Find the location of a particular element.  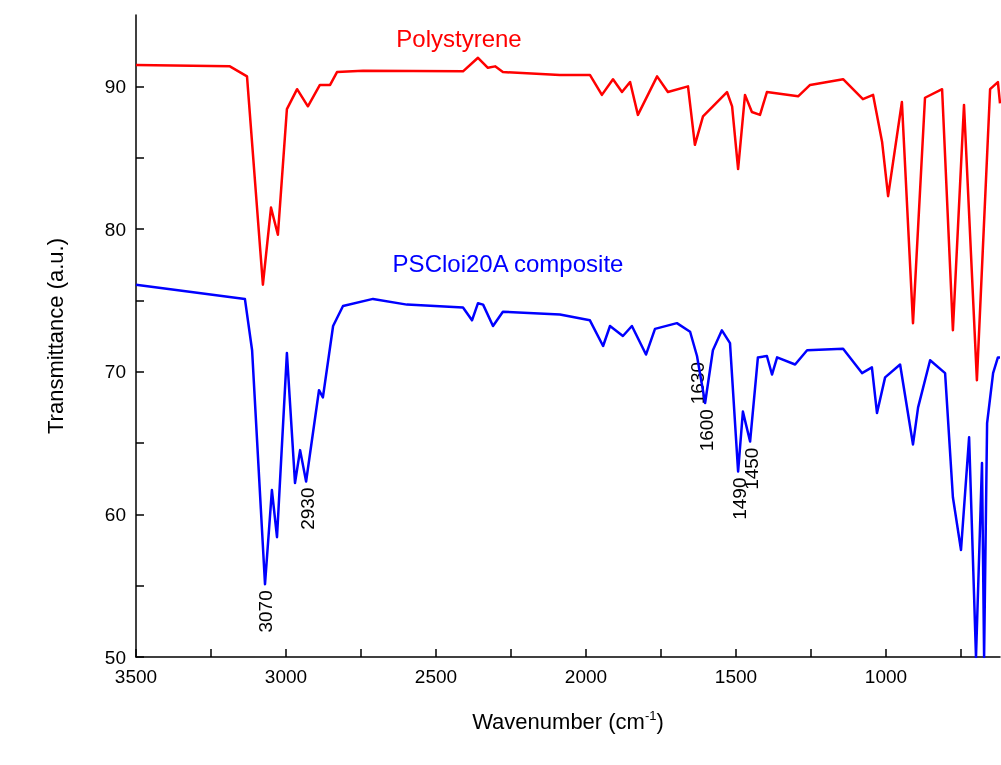

x-tick-label: 2000 is located at coordinates (586, 676).